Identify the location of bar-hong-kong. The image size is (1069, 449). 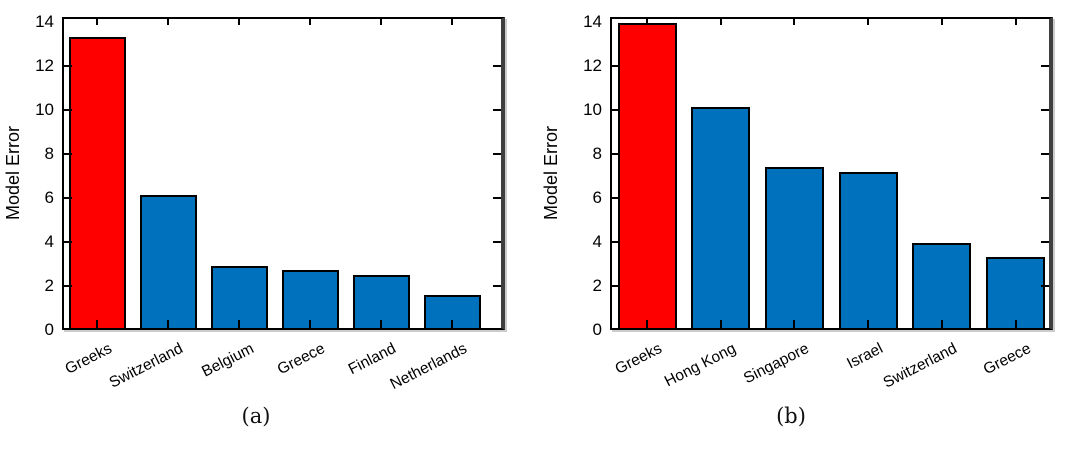
(721, 218).